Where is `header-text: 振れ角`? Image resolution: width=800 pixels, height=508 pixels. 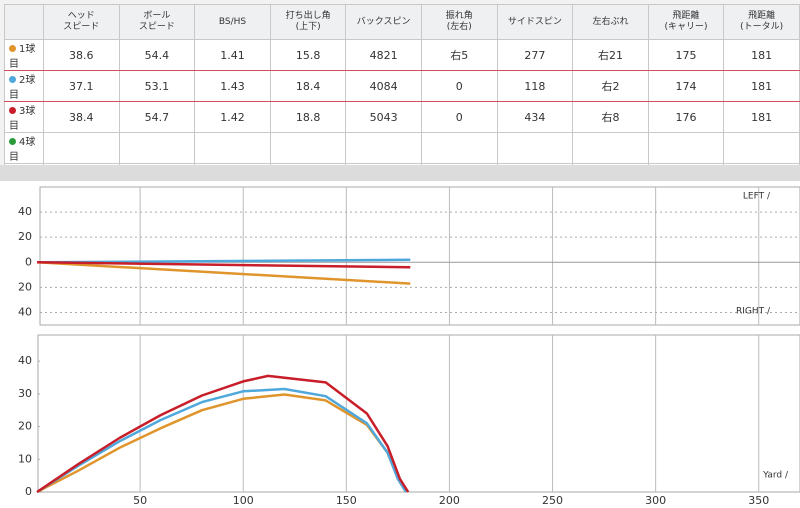
header-text: 振れ角 is located at coordinates (459, 16).